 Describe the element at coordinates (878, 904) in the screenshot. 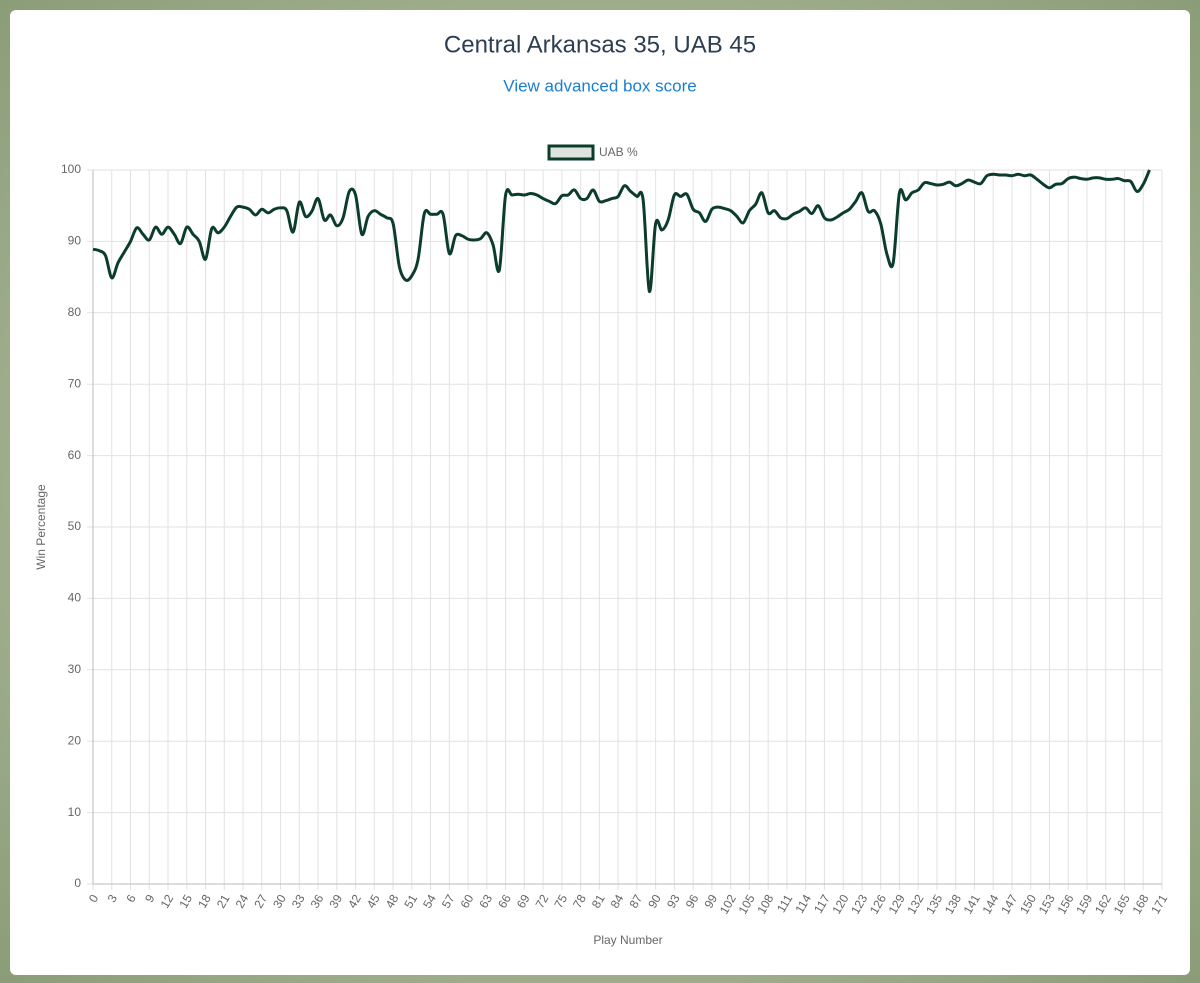

I see `x-tick-label: 126` at that location.